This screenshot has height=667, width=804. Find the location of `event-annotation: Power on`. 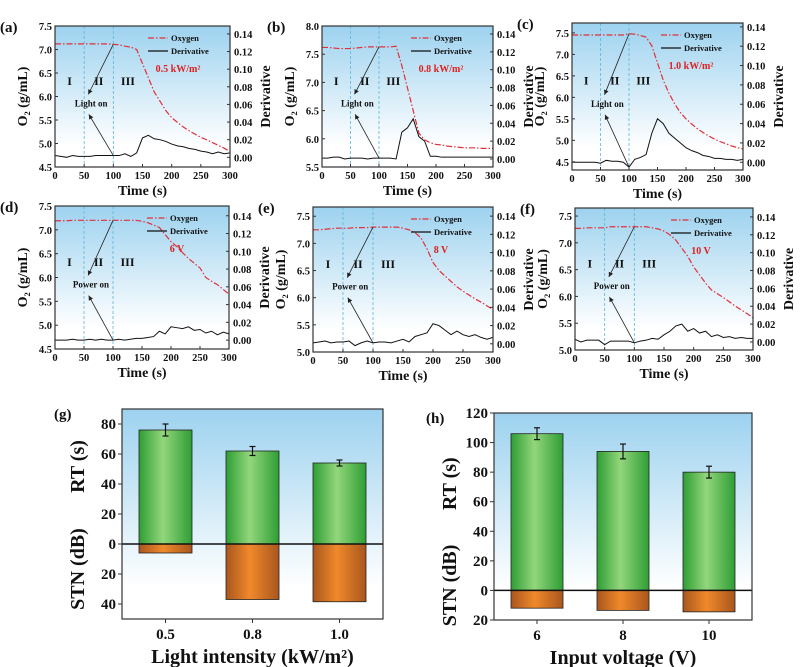

event-annotation: Power on is located at coordinates (91, 285).